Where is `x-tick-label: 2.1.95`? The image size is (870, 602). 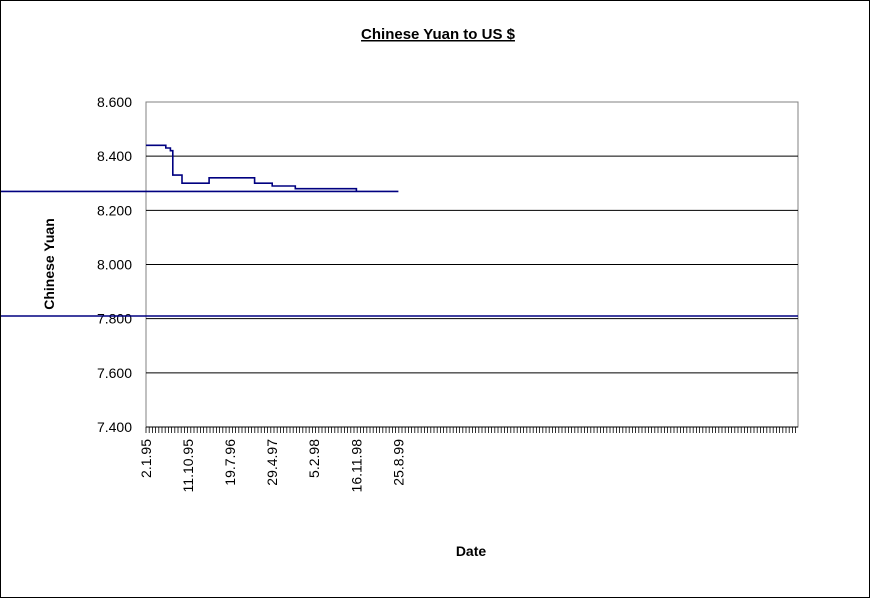
x-tick-label: 2.1.95 is located at coordinates (146, 458).